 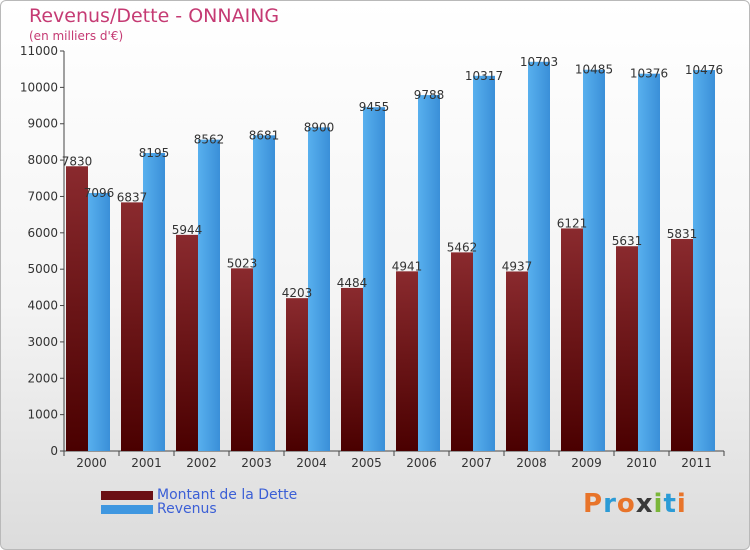 What do you see at coordinates (42, 124) in the screenshot?
I see `y-tick-label: 9000` at bounding box center [42, 124].